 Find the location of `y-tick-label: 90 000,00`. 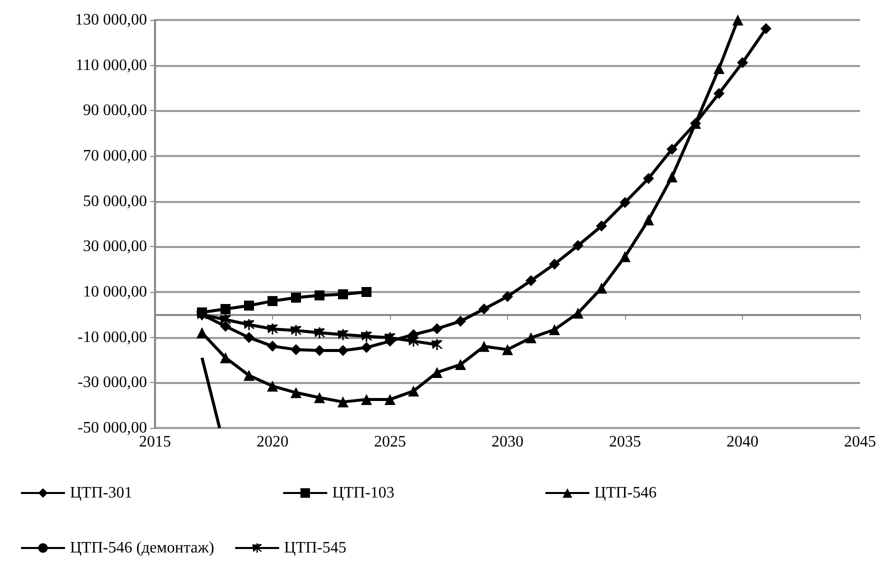

y-tick-label: 90 000,00 is located at coordinates (115, 111).